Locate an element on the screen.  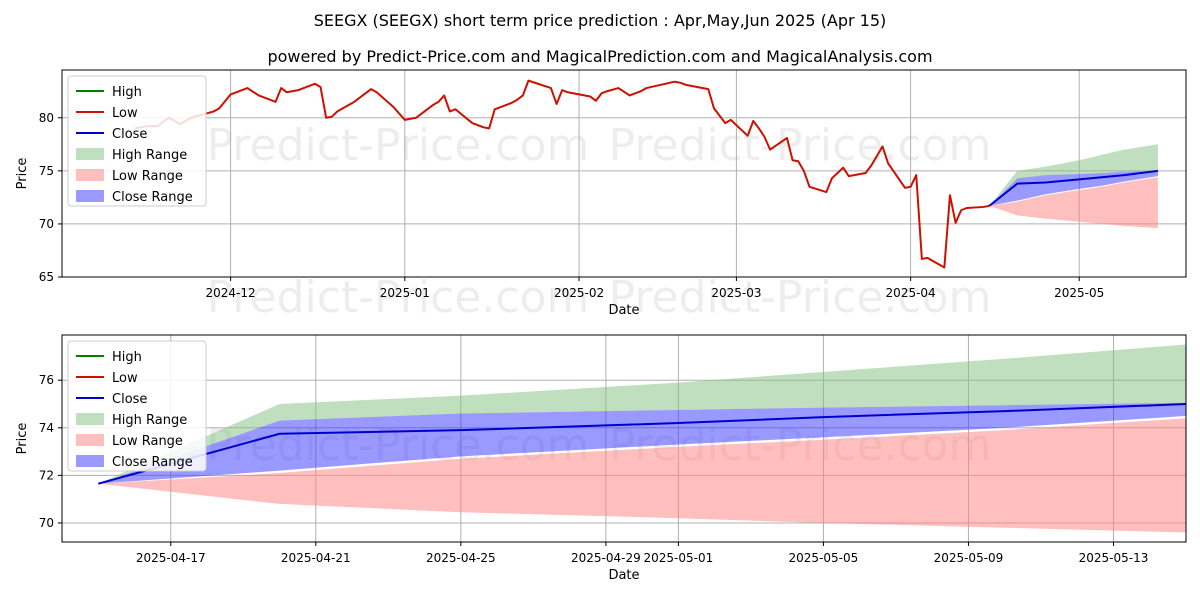
low-range-band is located at coordinates (1073, 203).